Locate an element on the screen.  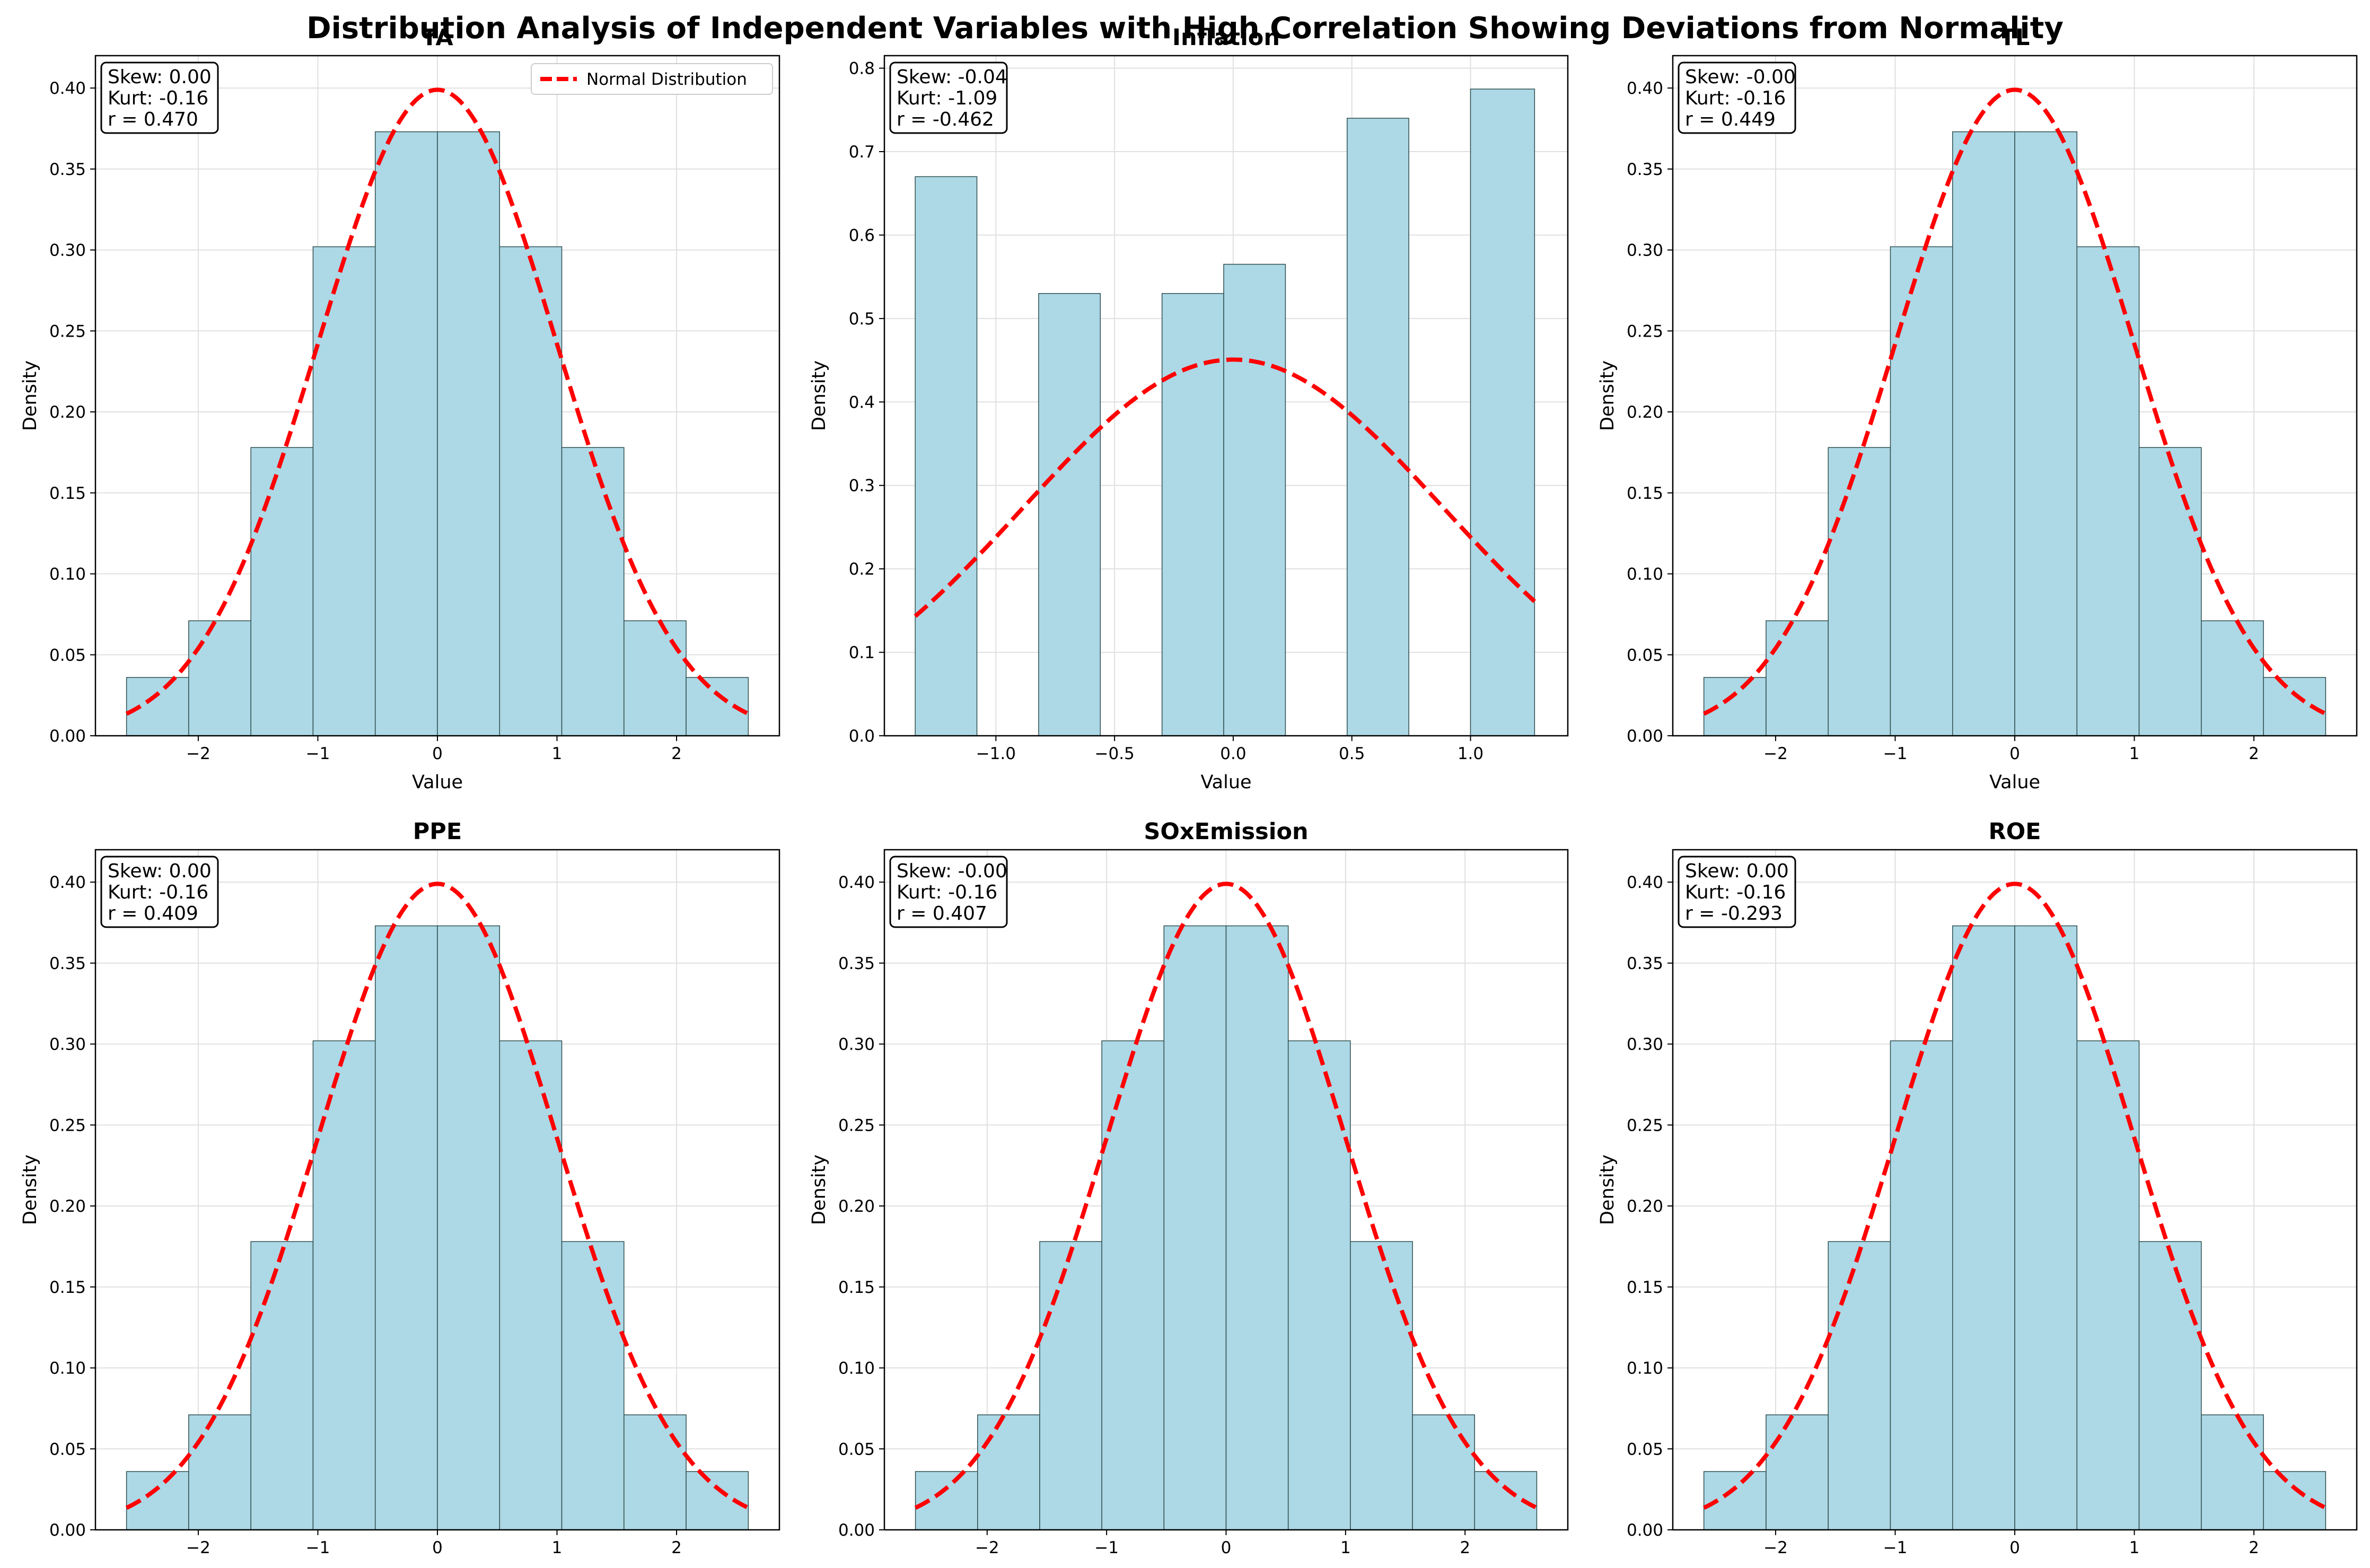
y-tick-label: 0.0 is located at coordinates (862, 736).